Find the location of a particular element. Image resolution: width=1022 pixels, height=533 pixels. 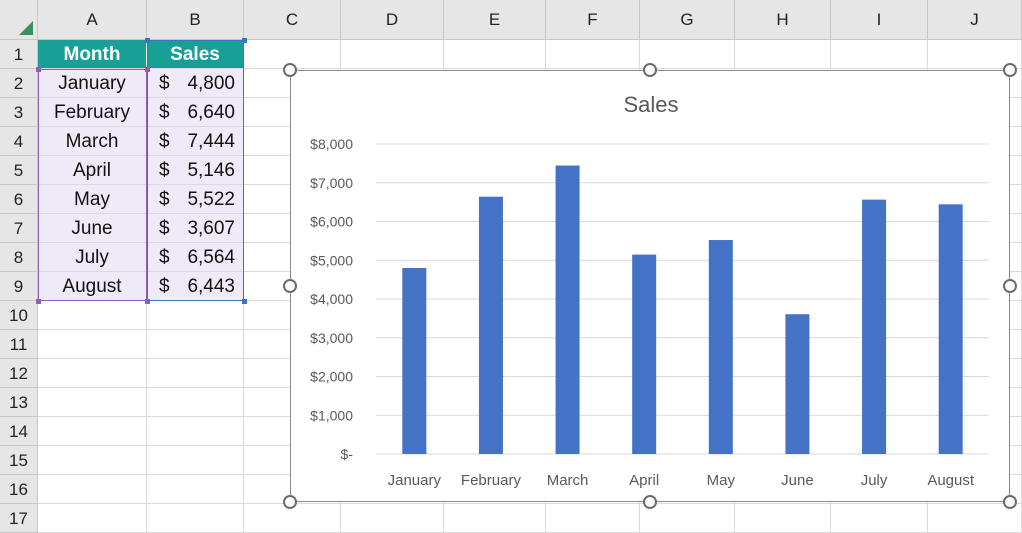

header-cell-sales: Sales is located at coordinates (195, 54).